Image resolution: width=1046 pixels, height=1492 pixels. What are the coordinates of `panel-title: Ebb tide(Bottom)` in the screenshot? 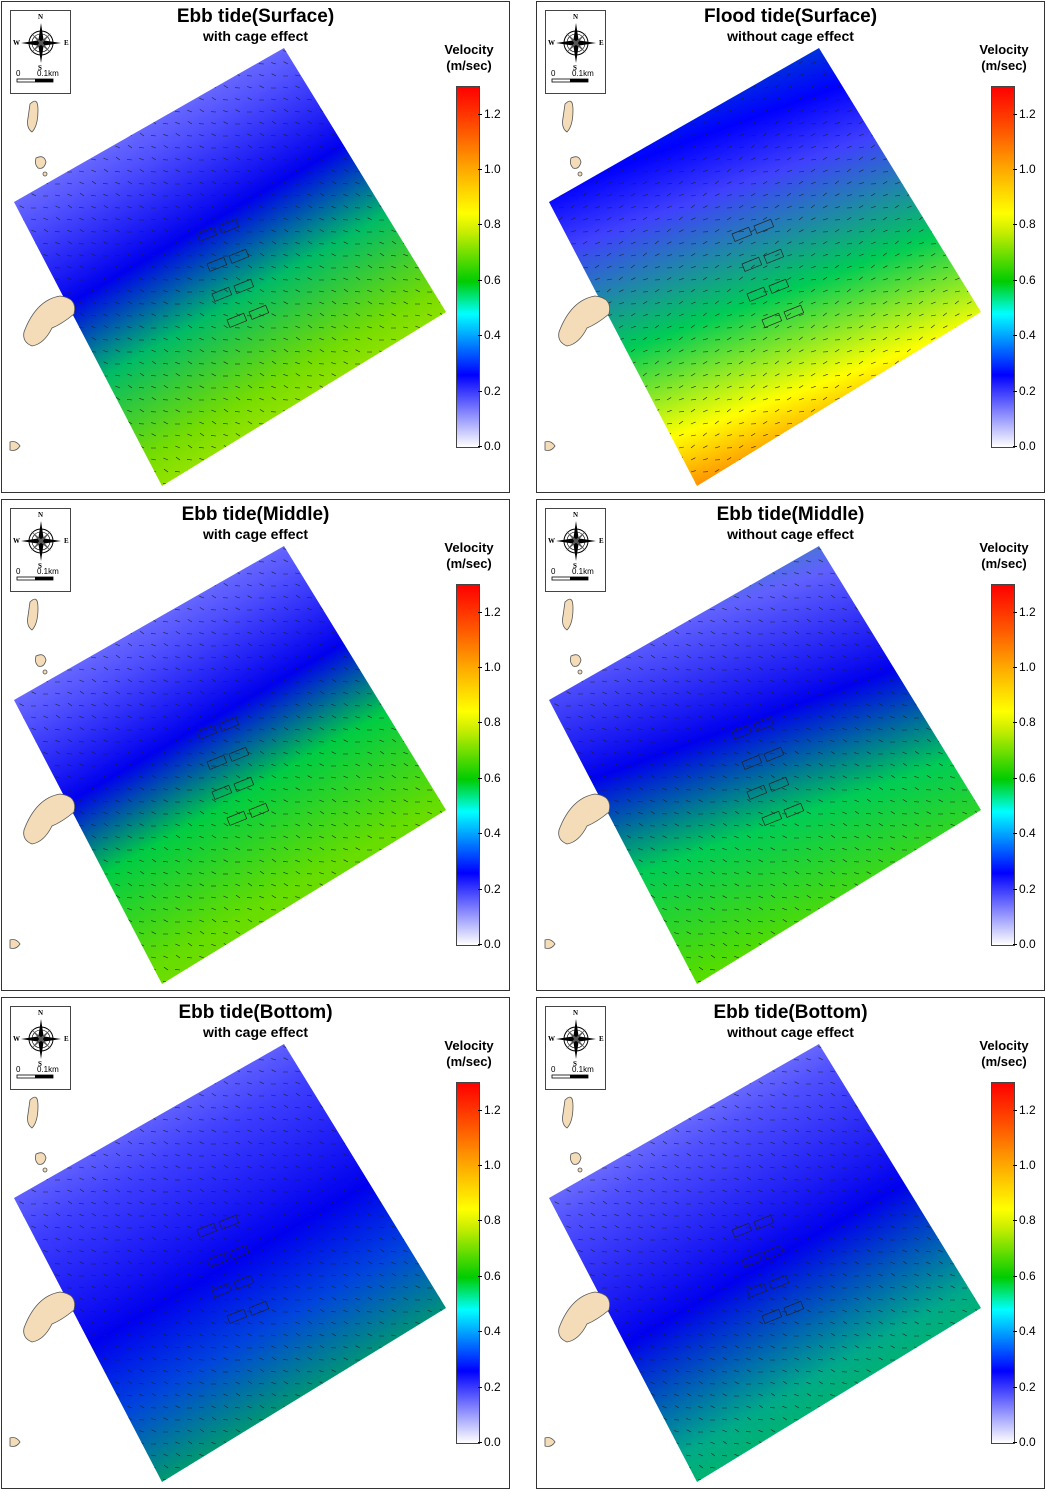 It's located at (255, 1012).